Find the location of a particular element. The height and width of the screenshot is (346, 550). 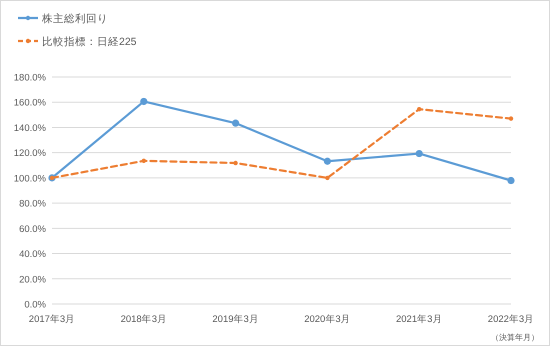

x-tick-label: 2019年3月 is located at coordinates (235, 319).